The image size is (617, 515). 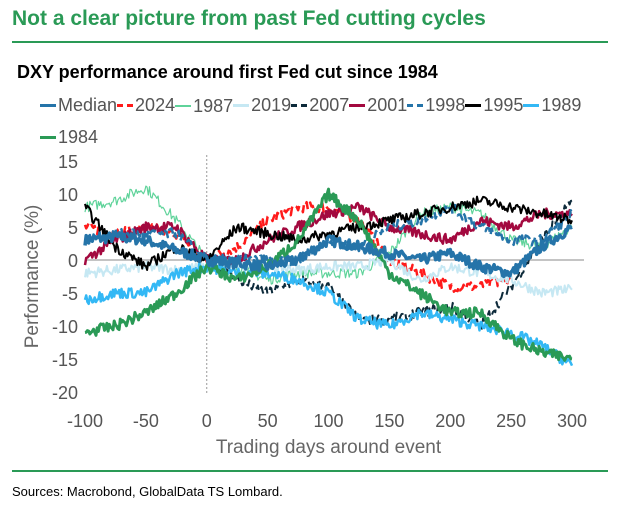 I want to click on y-axis-label: Performance (%), so click(x=32, y=277).